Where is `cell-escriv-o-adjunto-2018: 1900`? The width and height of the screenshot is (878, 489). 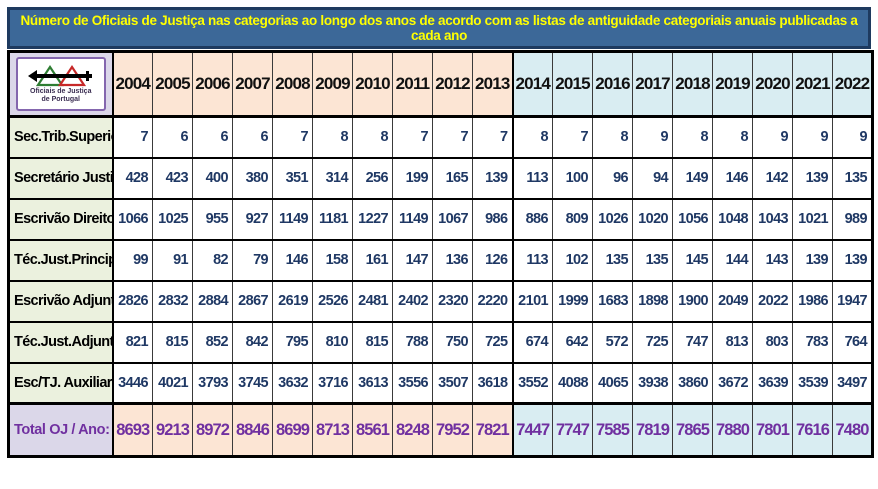
cell-escriv-o-adjunto-2018: 1900 is located at coordinates (692, 301).